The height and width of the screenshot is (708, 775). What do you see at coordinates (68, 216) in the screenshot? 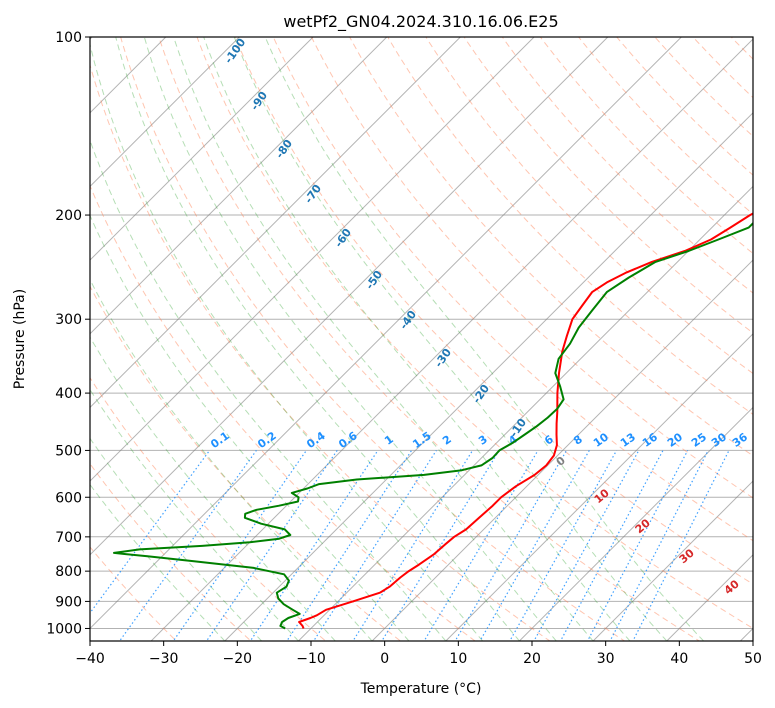
I see `y-tick-label: 200` at bounding box center [68, 216].